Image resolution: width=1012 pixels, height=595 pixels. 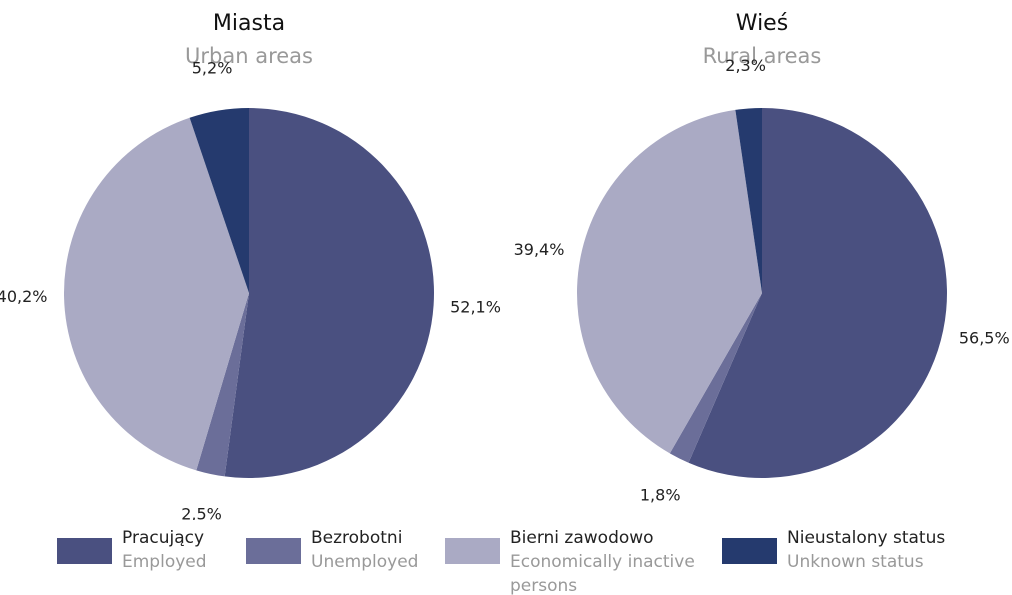 What do you see at coordinates (539, 249) in the screenshot?
I see `data-label: 39,4%` at bounding box center [539, 249].